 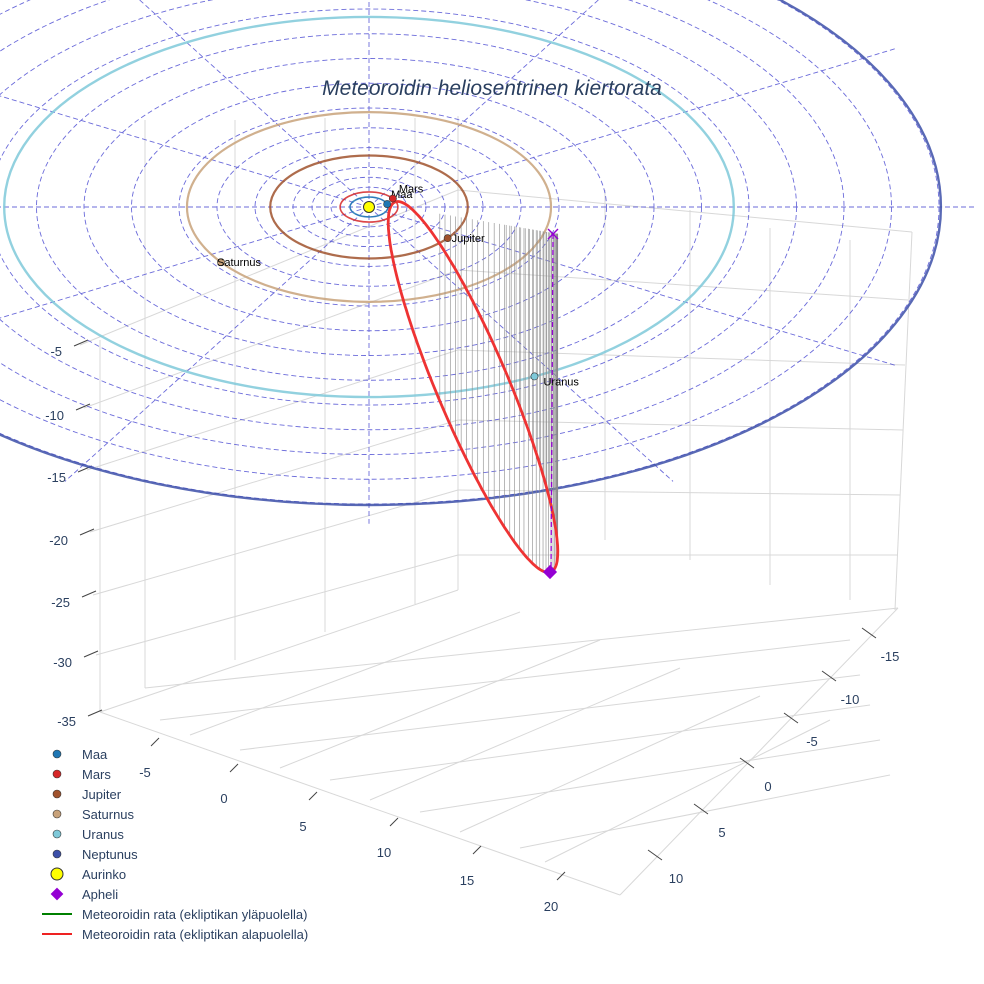 What do you see at coordinates (100, 894) in the screenshot?
I see `legend-label: Apheli` at bounding box center [100, 894].